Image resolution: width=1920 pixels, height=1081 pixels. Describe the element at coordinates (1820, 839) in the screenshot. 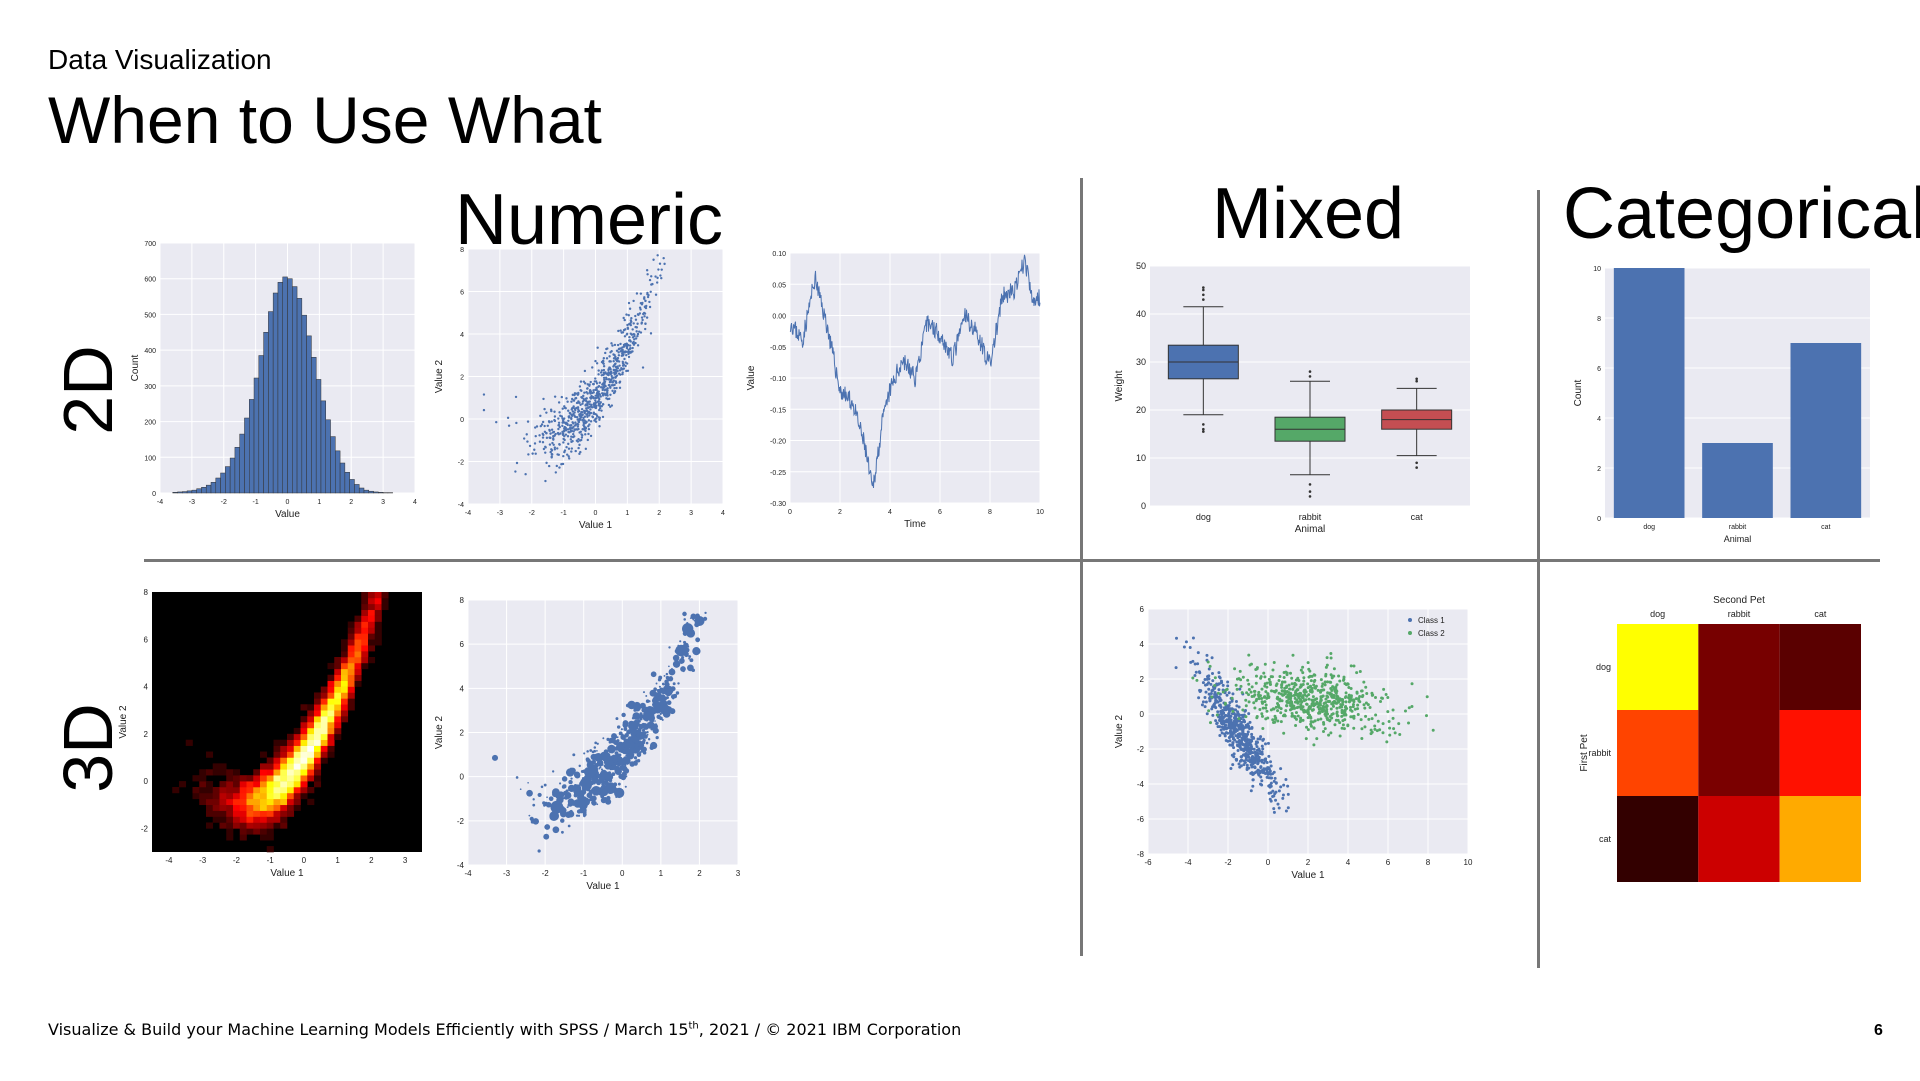

I see `heatmap-cell` at that location.